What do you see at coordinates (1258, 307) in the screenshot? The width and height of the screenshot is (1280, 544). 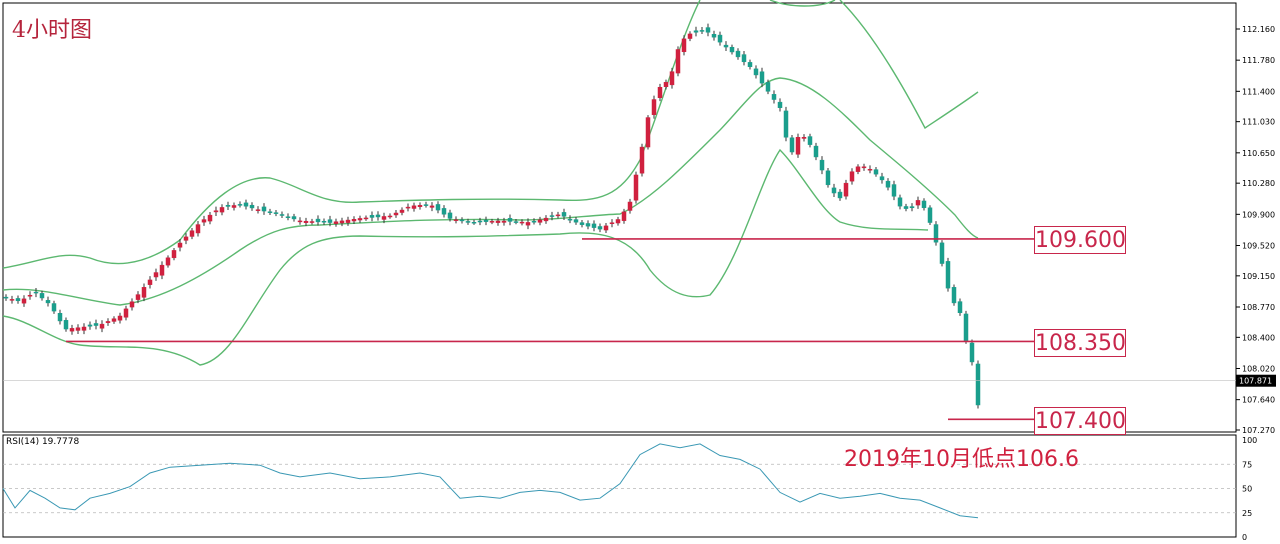 I see `price-tick-label: 108.770` at bounding box center [1258, 307].